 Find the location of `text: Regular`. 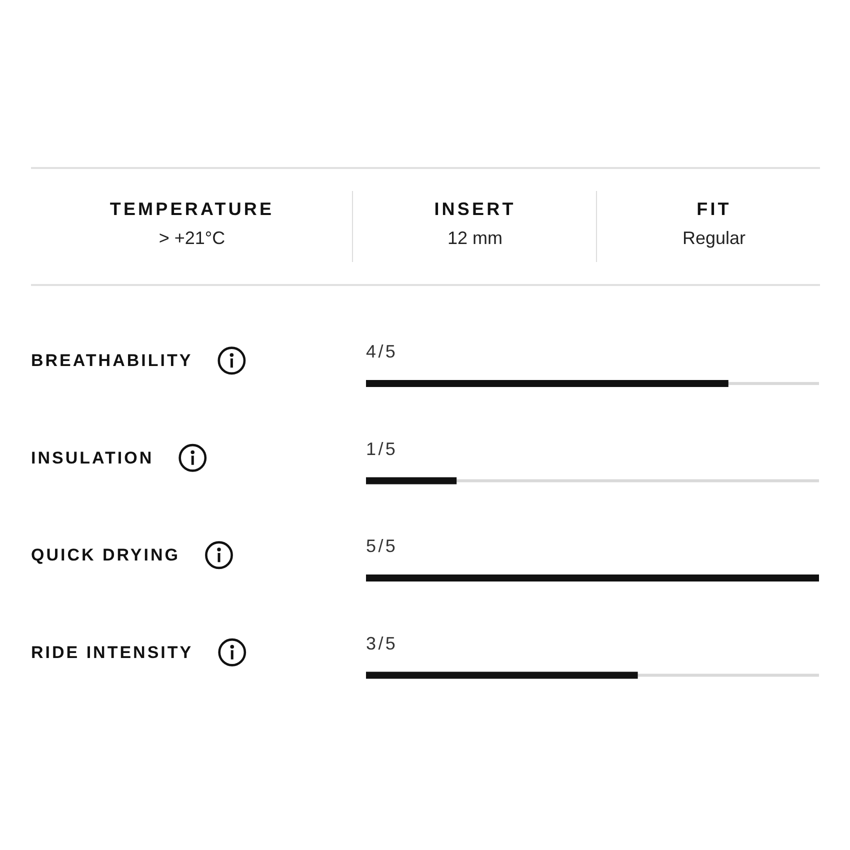

text: Regular is located at coordinates (714, 238).